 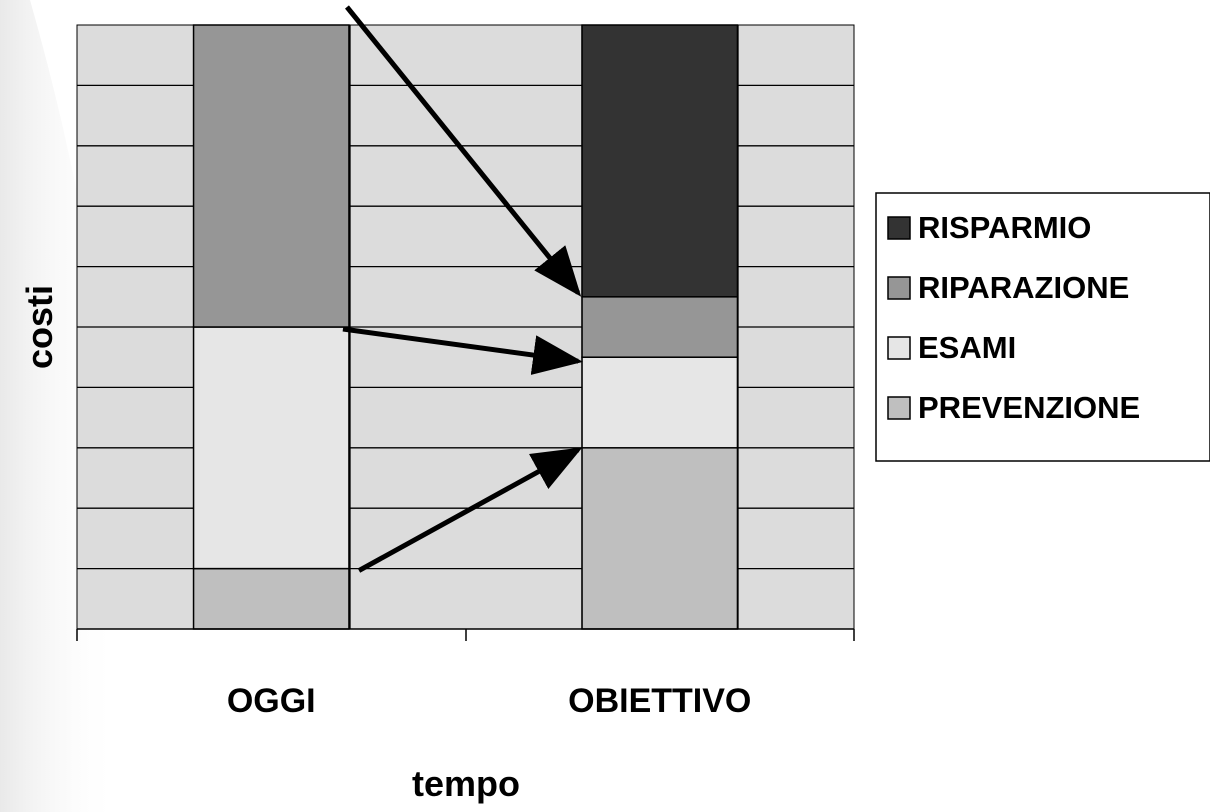 I want to click on x-tick-labels: OGGI OBIETTIVO, so click(x=489, y=701).